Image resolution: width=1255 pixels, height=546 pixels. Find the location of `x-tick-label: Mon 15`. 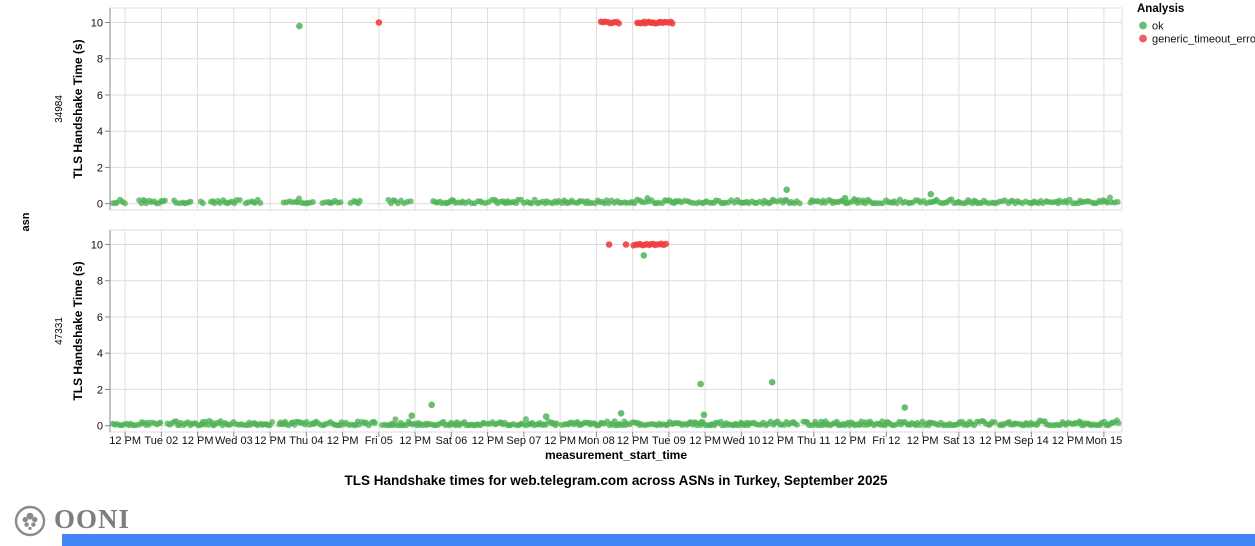

x-tick-label: Mon 15 is located at coordinates (1104, 441).